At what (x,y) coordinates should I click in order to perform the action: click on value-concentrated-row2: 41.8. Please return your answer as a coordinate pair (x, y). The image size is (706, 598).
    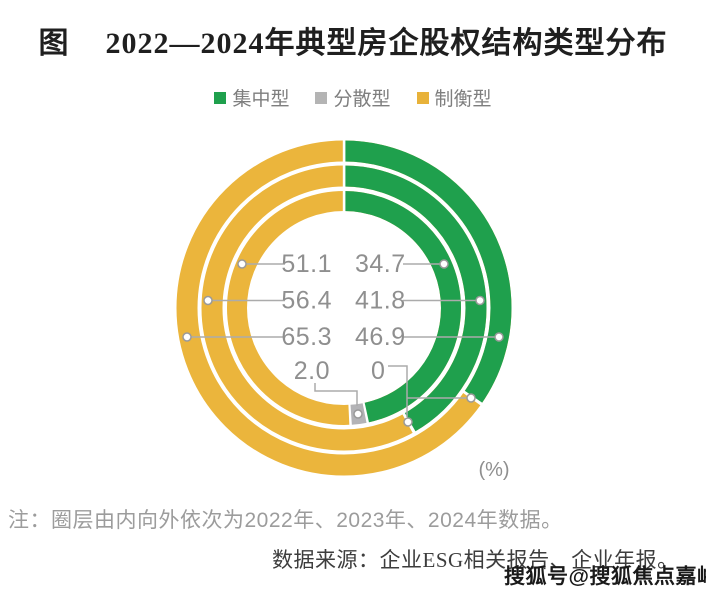
    Looking at the image, I should click on (380, 301).